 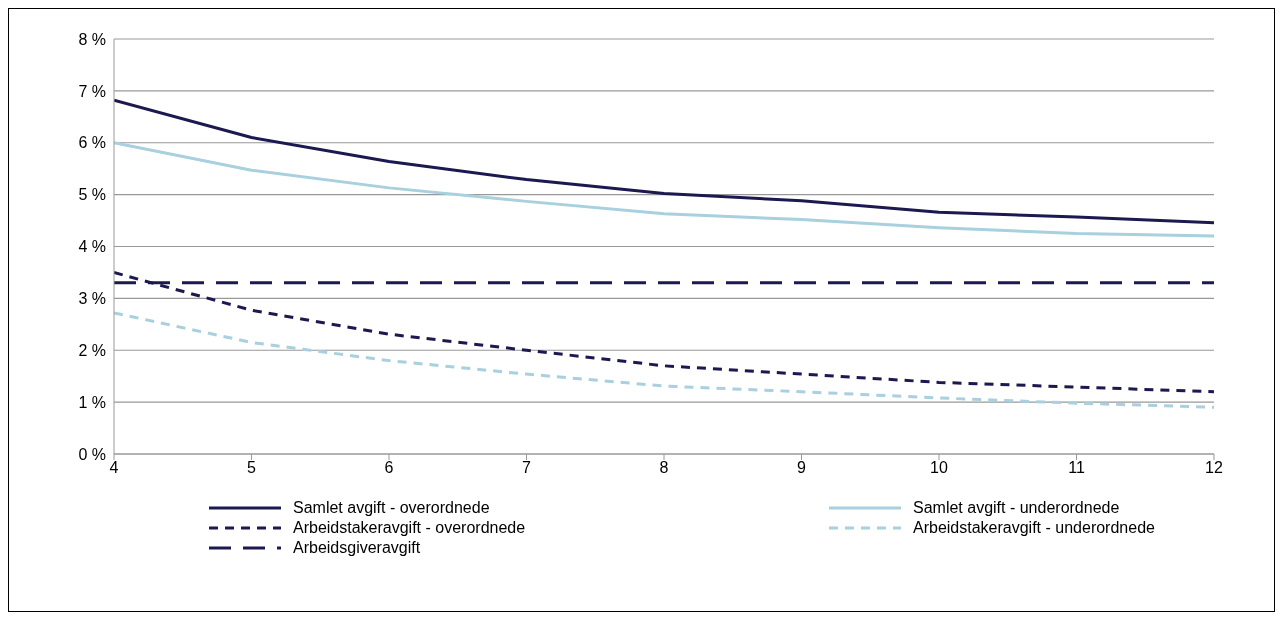 I want to click on x-tick-label: 7, so click(x=527, y=468).